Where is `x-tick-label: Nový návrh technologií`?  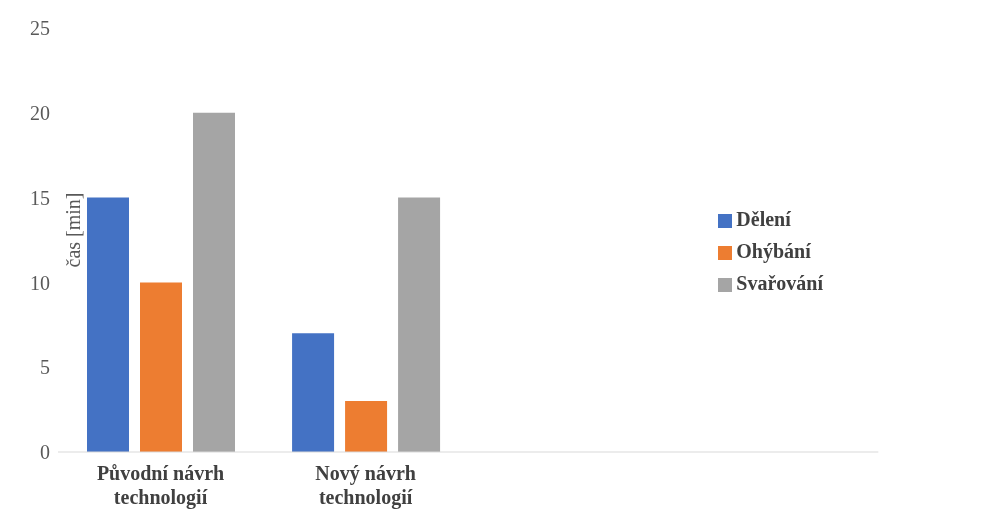
x-tick-label: Nový návrh technologií is located at coordinates (365, 485).